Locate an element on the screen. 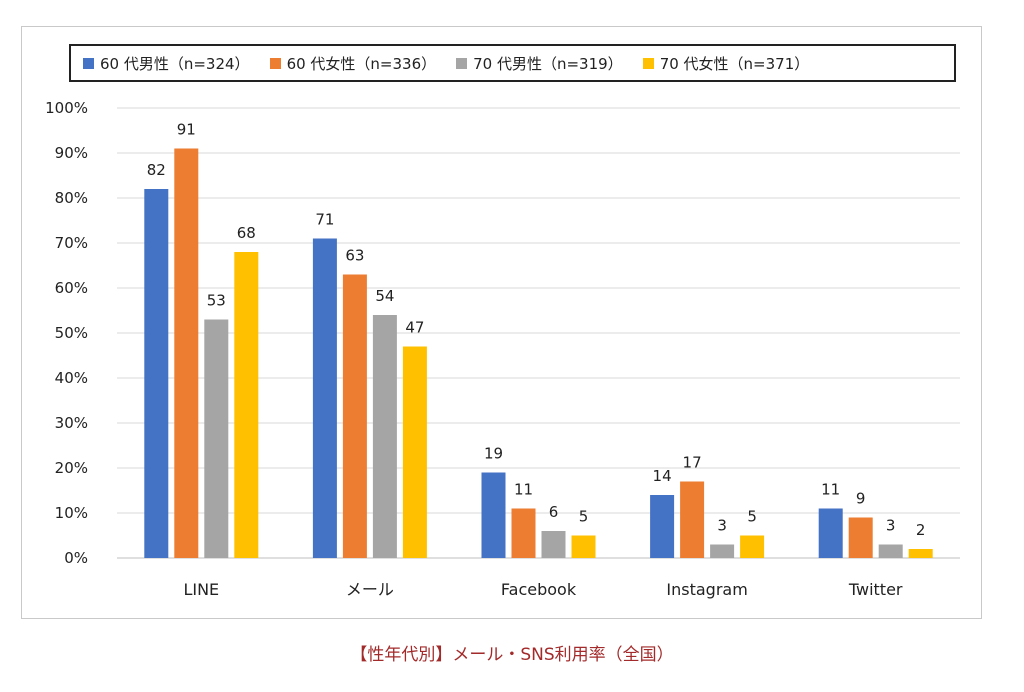 The image size is (1024, 692). legend-item: 60 代女性（n=336） is located at coordinates (353, 63).